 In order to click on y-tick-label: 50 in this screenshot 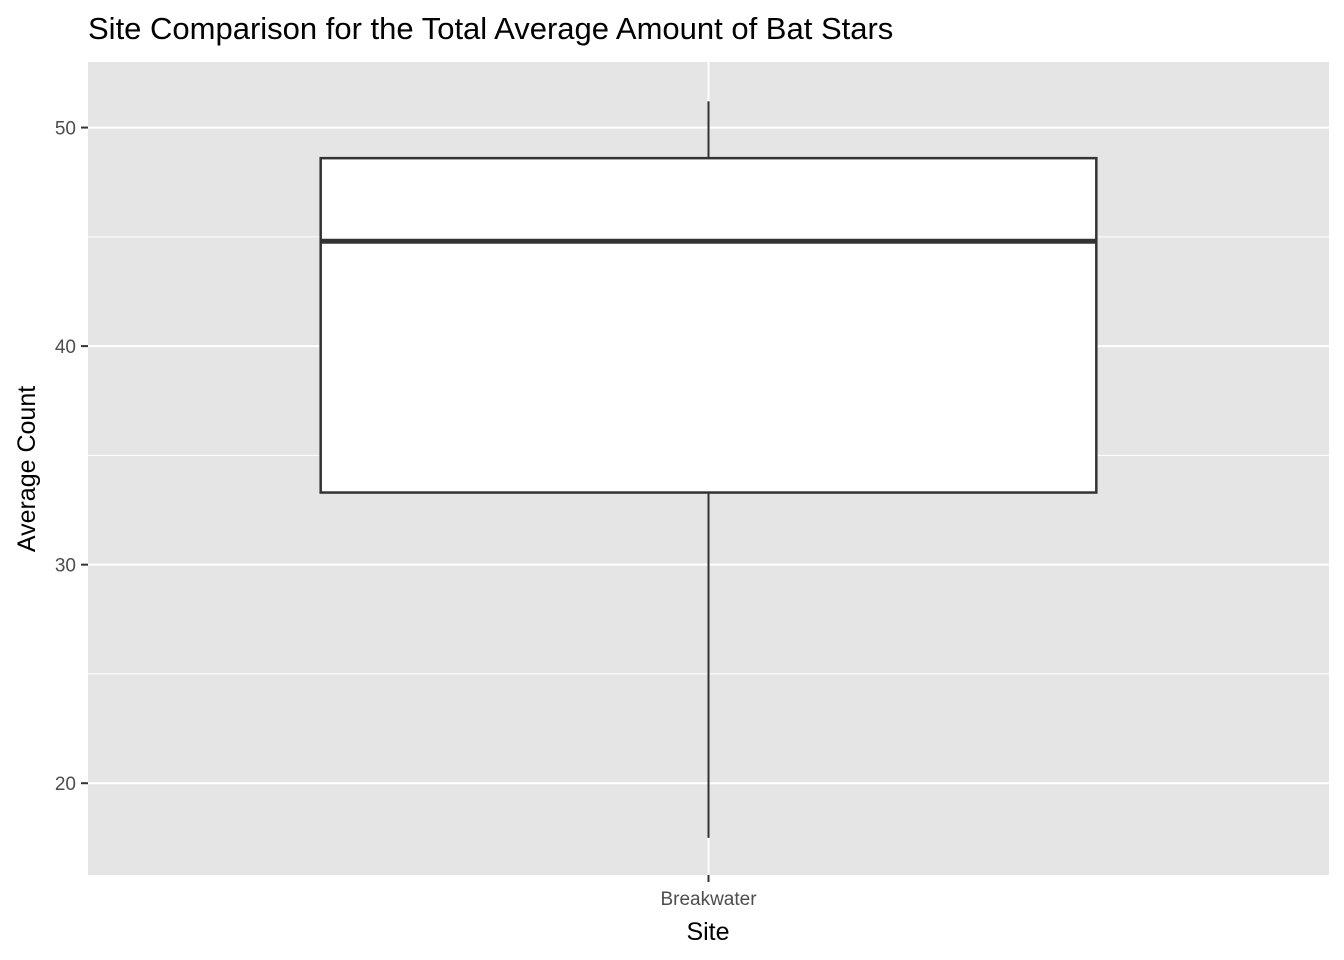, I will do `click(65, 129)`.